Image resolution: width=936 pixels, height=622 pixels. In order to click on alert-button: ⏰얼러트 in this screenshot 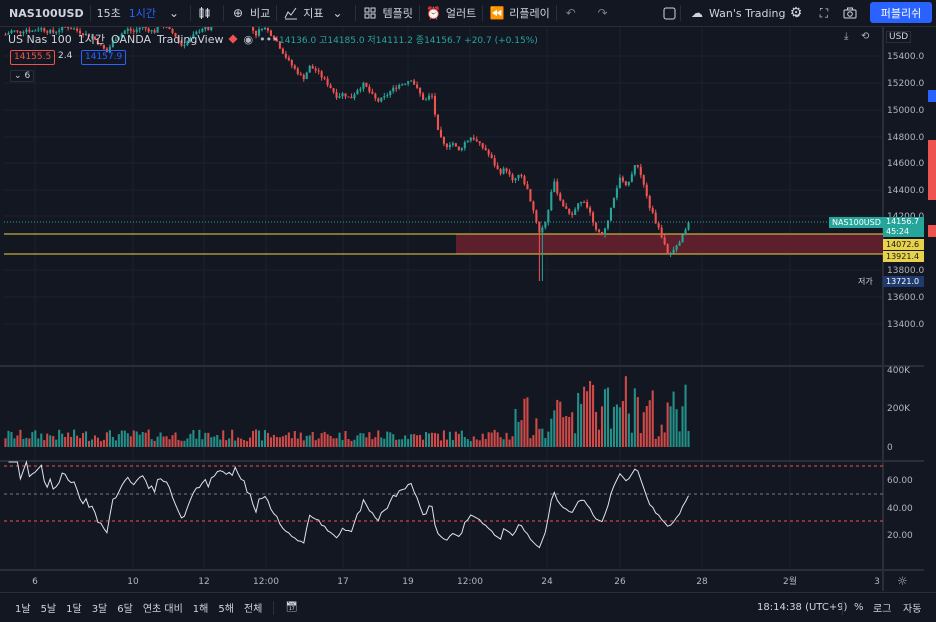, I will do `click(451, 13)`.